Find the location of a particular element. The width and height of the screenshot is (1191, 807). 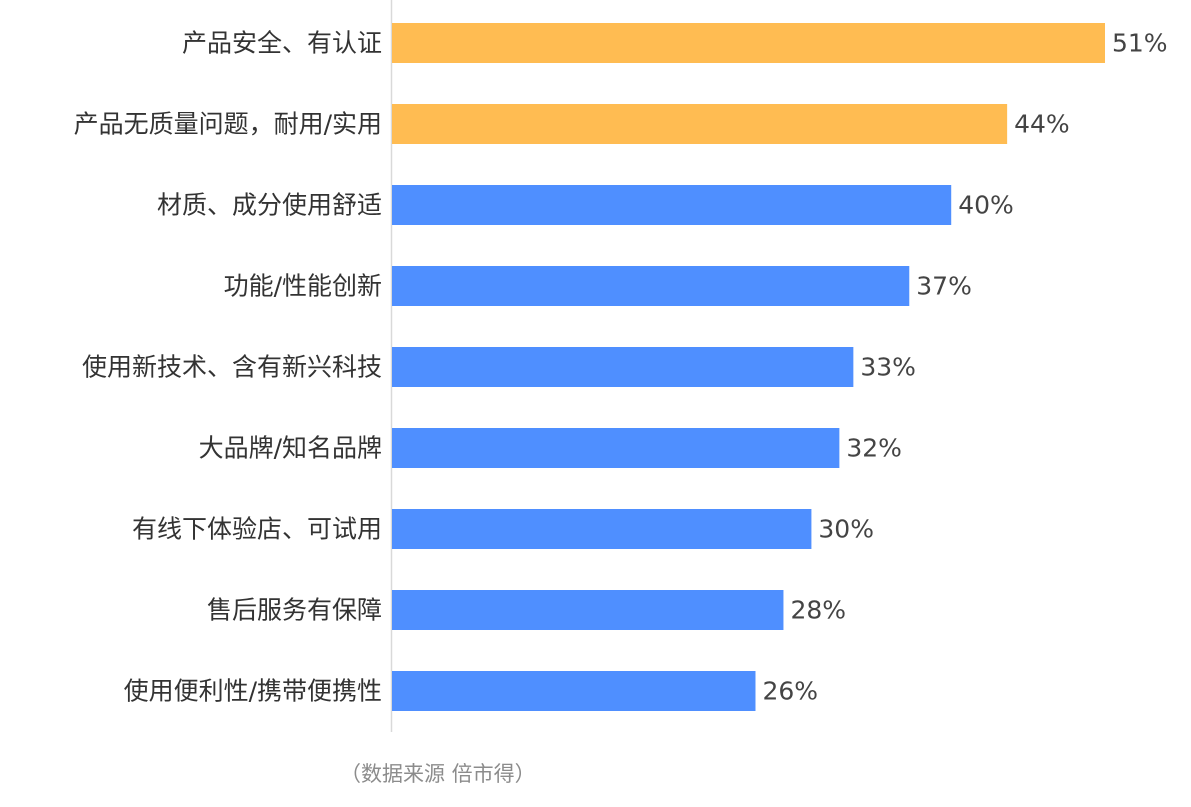

category-label: 有线下体验店、可试用 is located at coordinates (257, 529).